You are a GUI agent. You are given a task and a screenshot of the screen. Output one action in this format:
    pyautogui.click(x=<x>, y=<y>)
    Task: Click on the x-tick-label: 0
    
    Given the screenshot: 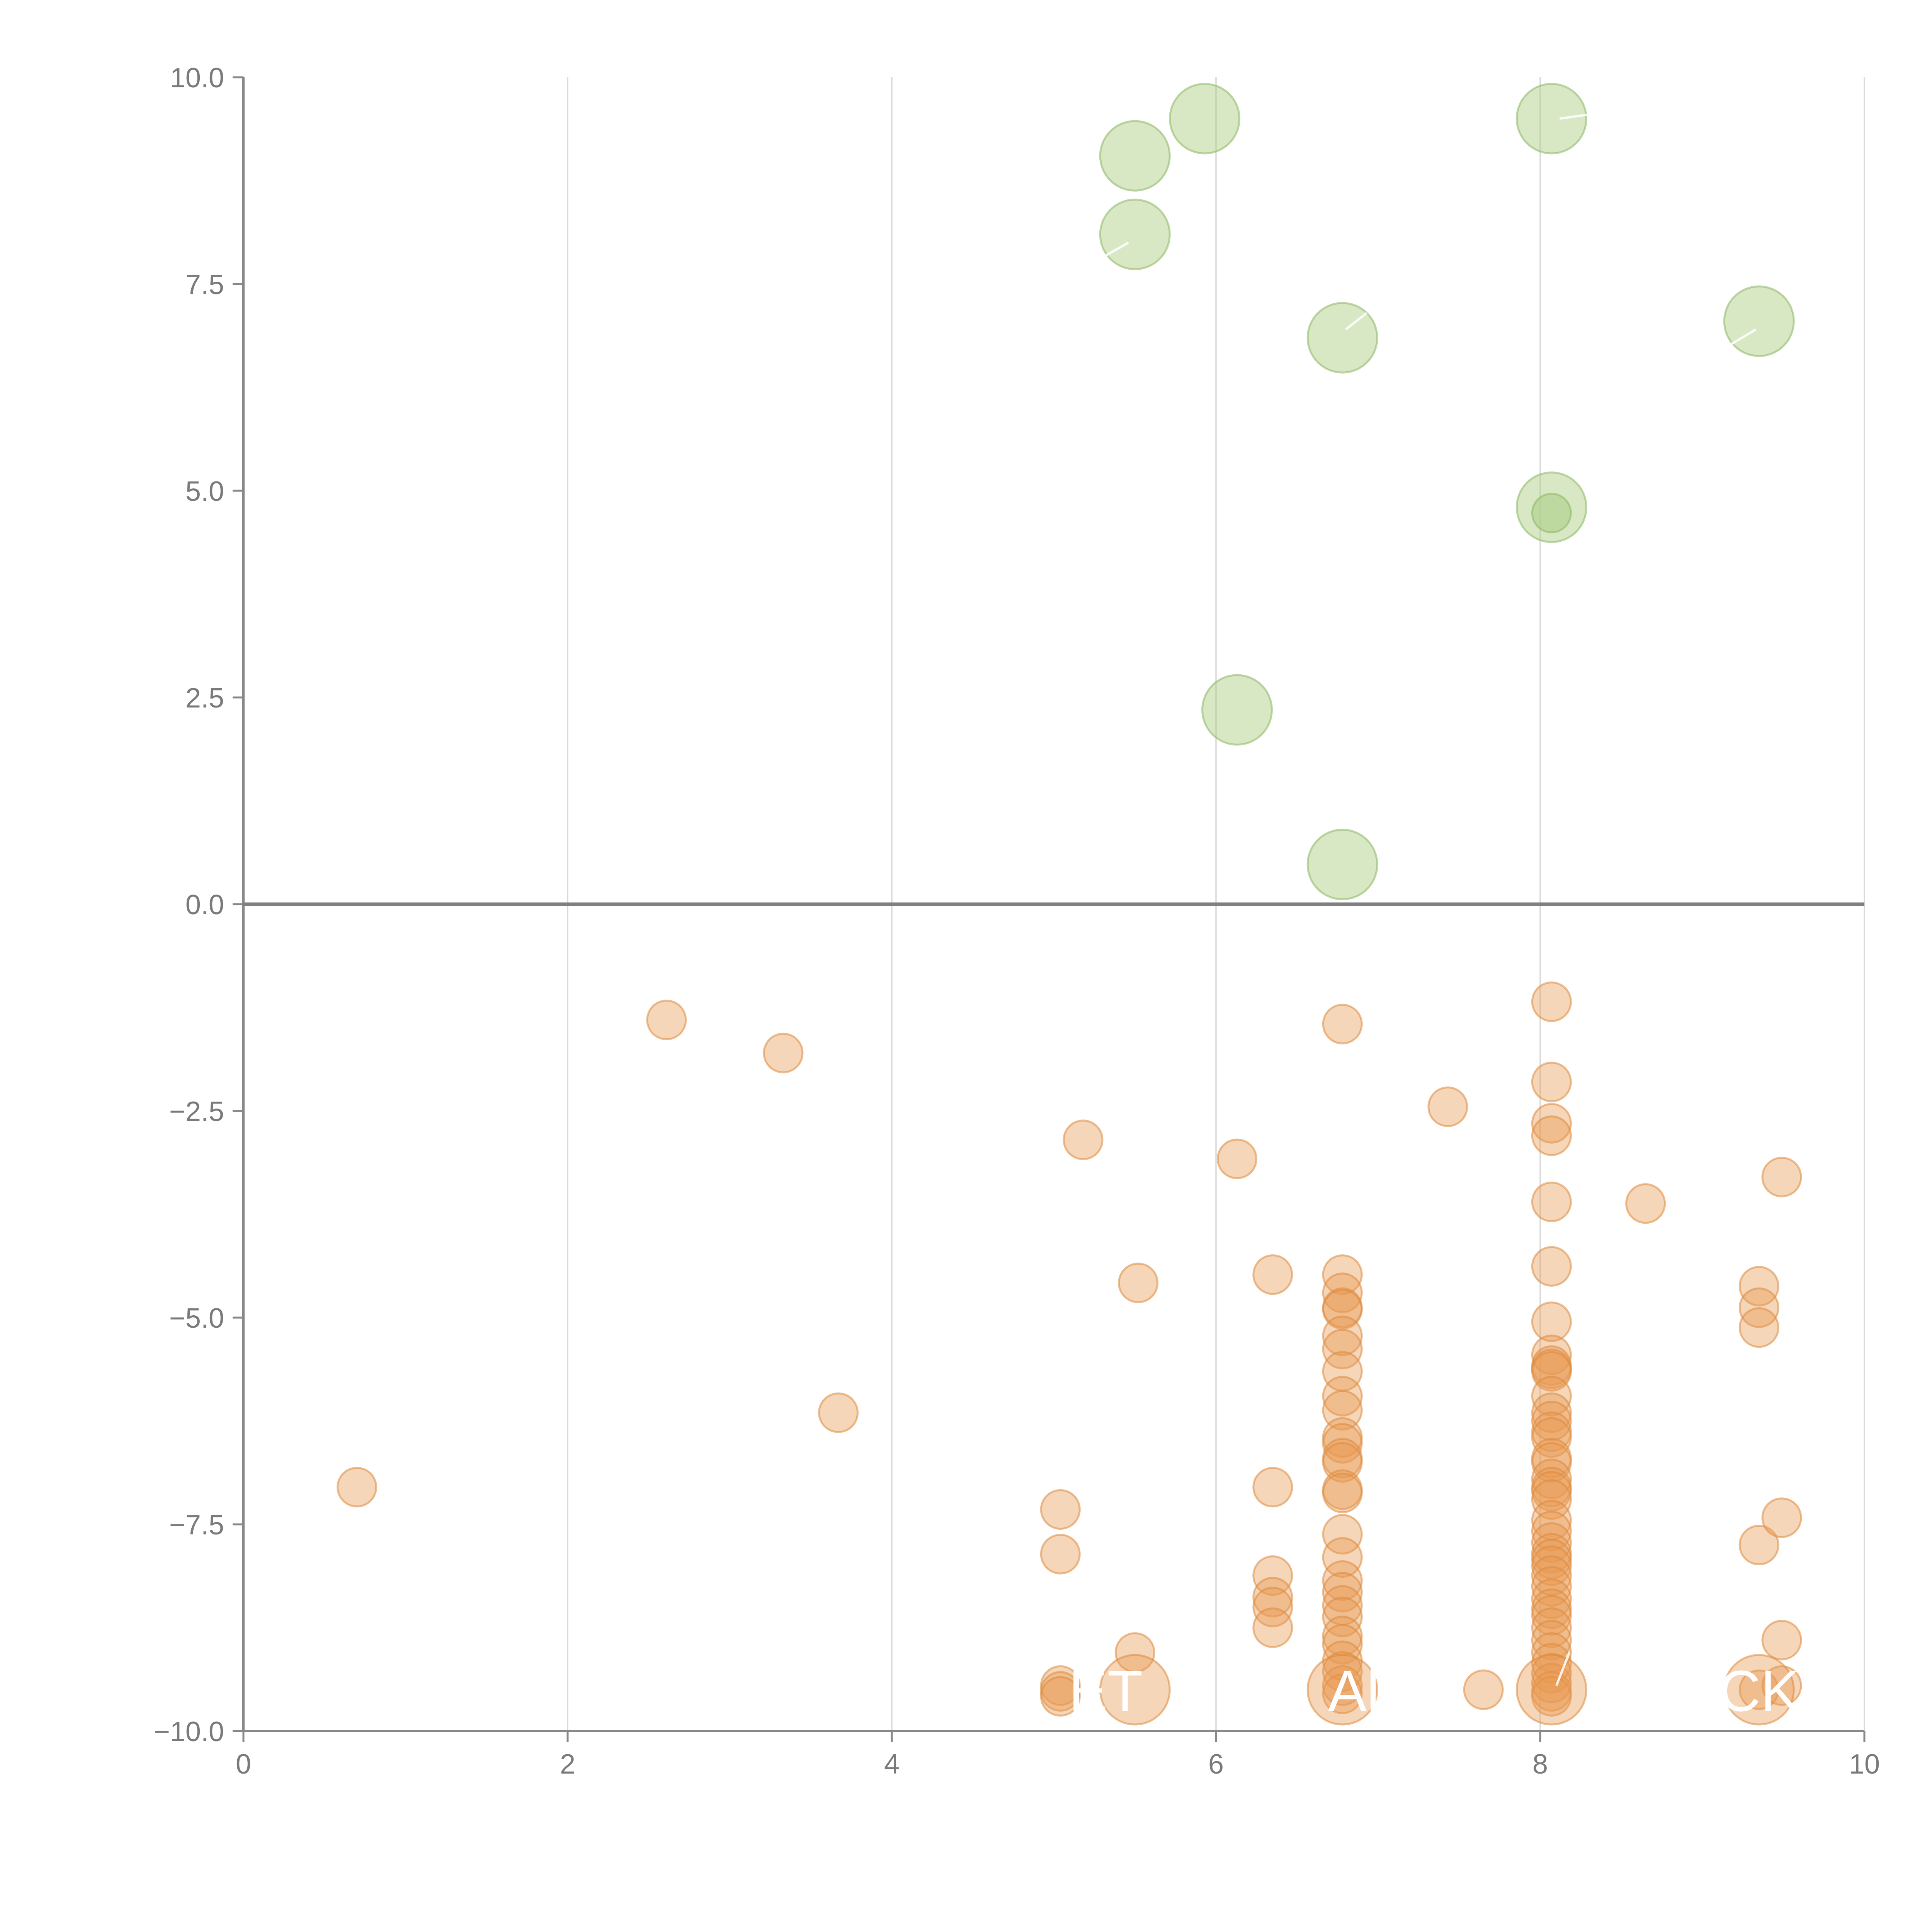 What is the action you would take?
    pyautogui.click(x=244, y=1765)
    